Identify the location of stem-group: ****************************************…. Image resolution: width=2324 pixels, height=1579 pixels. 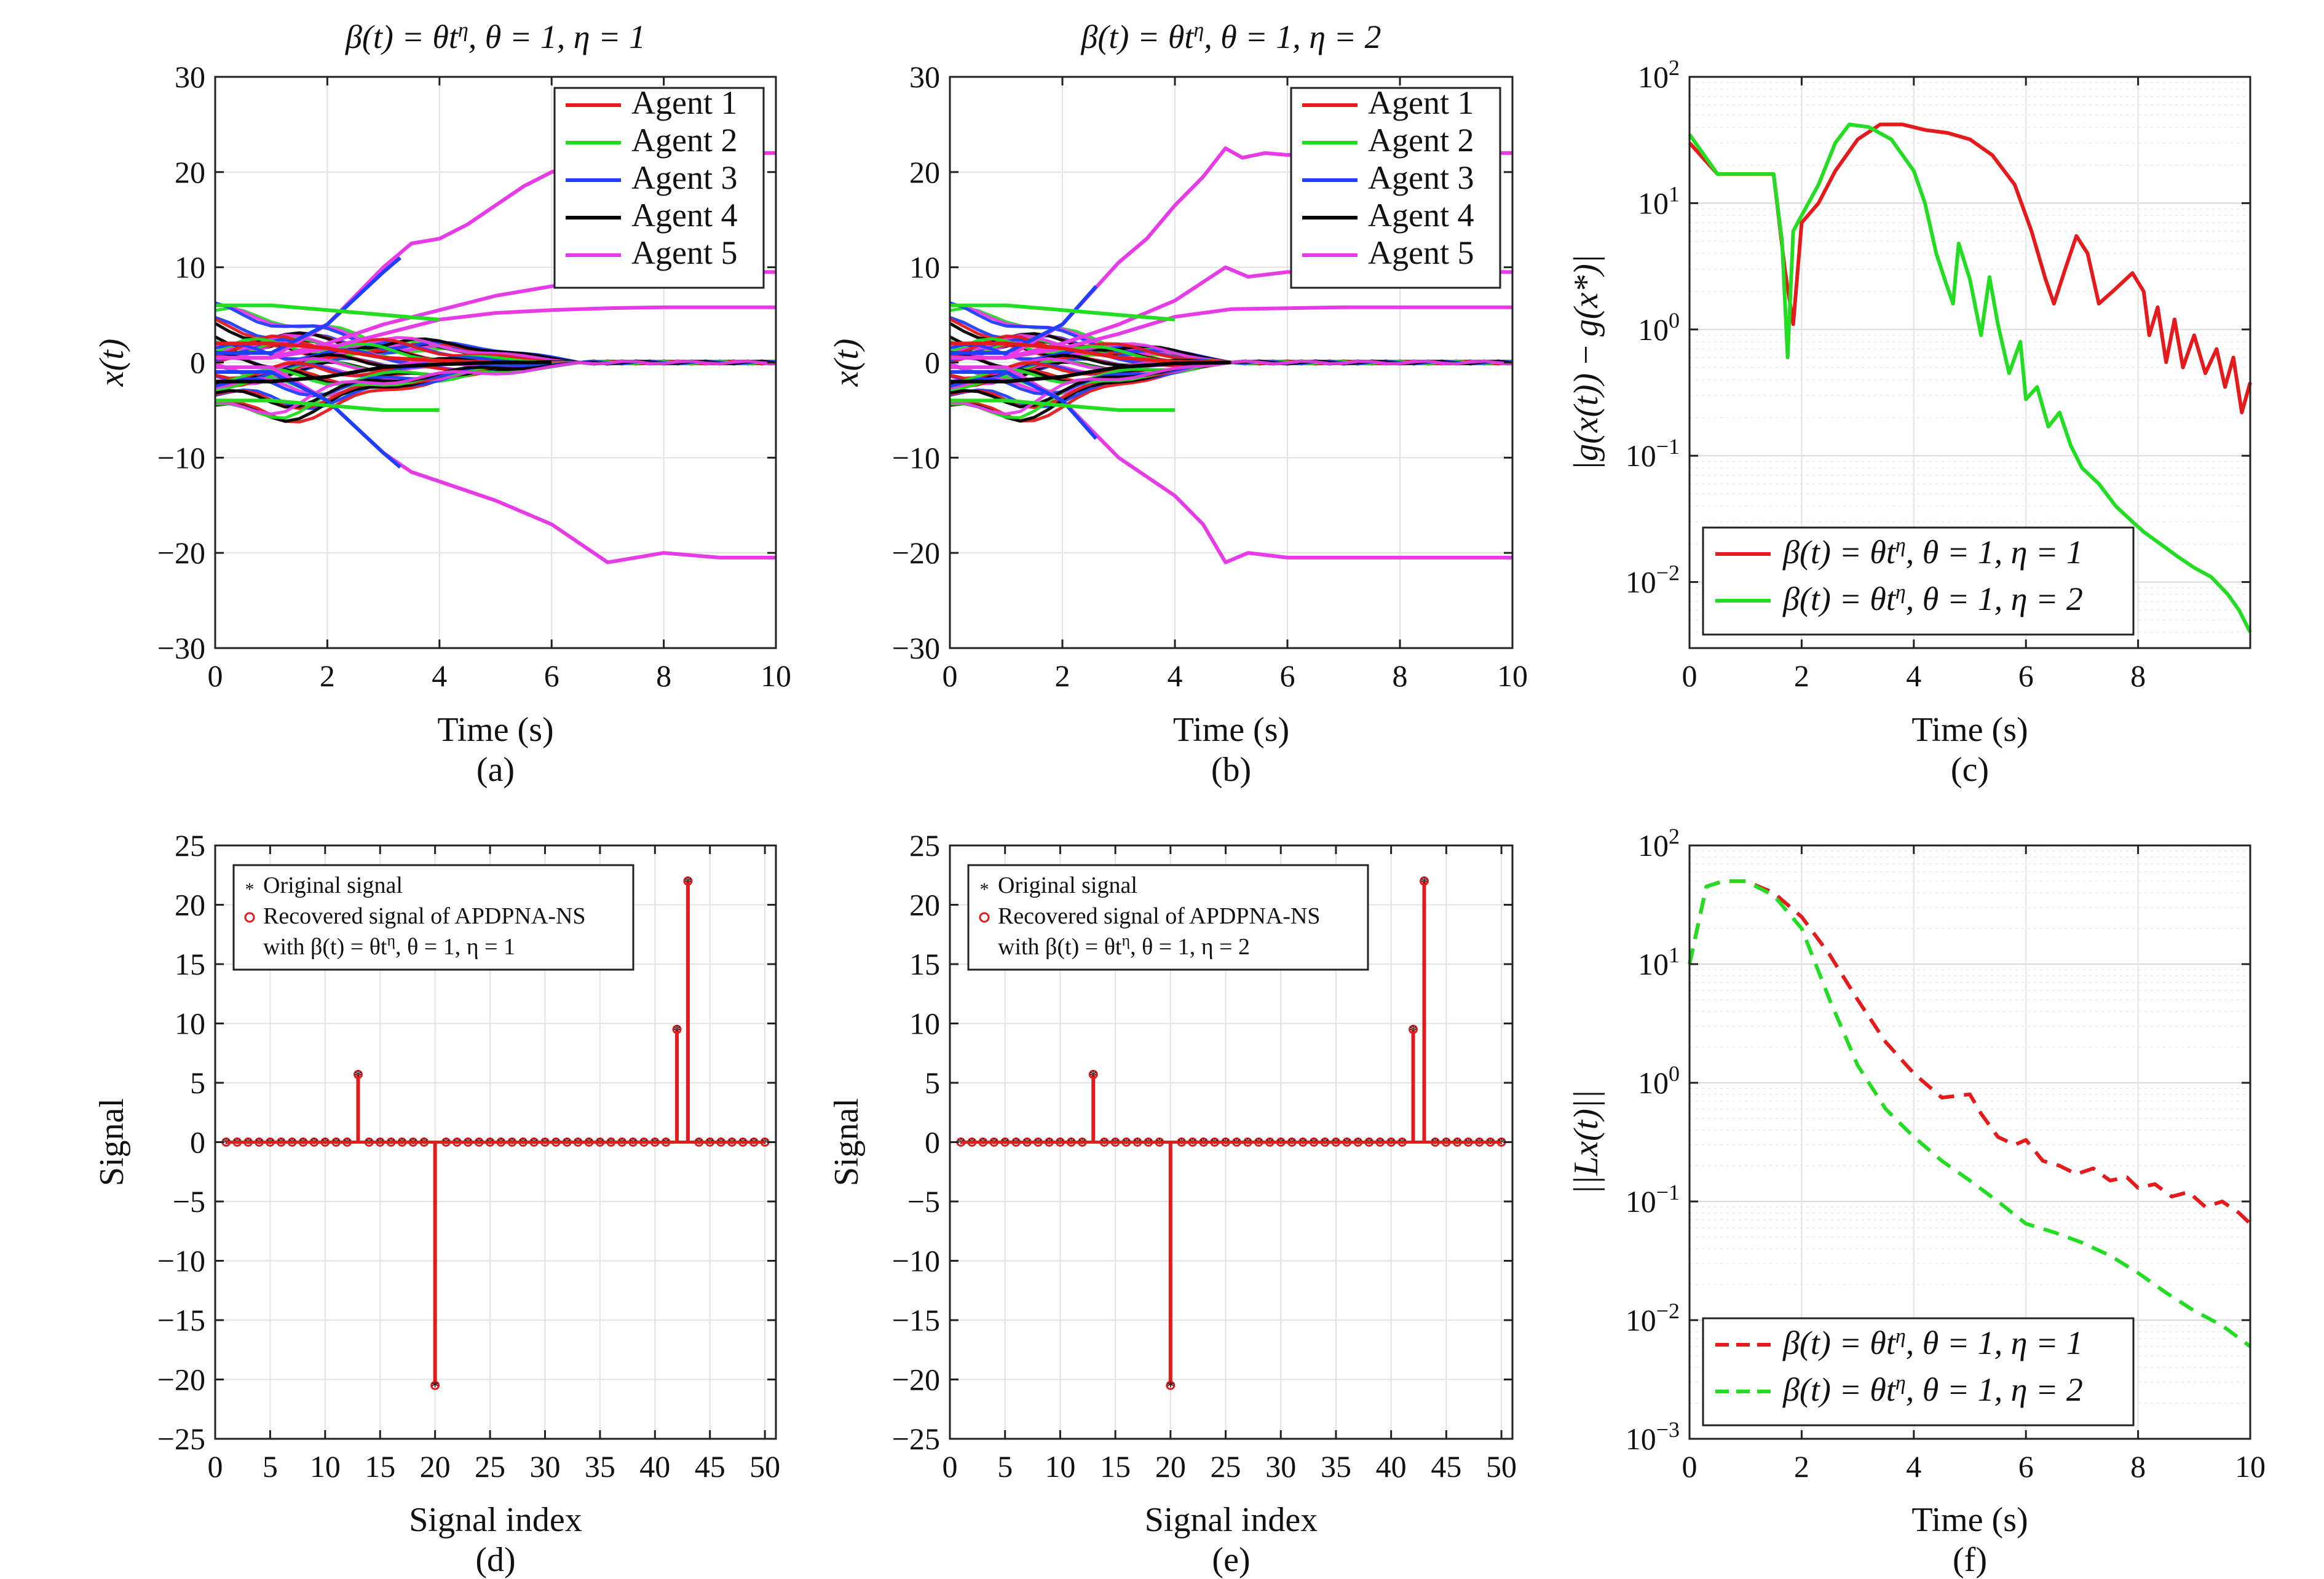
(1231, 1135).